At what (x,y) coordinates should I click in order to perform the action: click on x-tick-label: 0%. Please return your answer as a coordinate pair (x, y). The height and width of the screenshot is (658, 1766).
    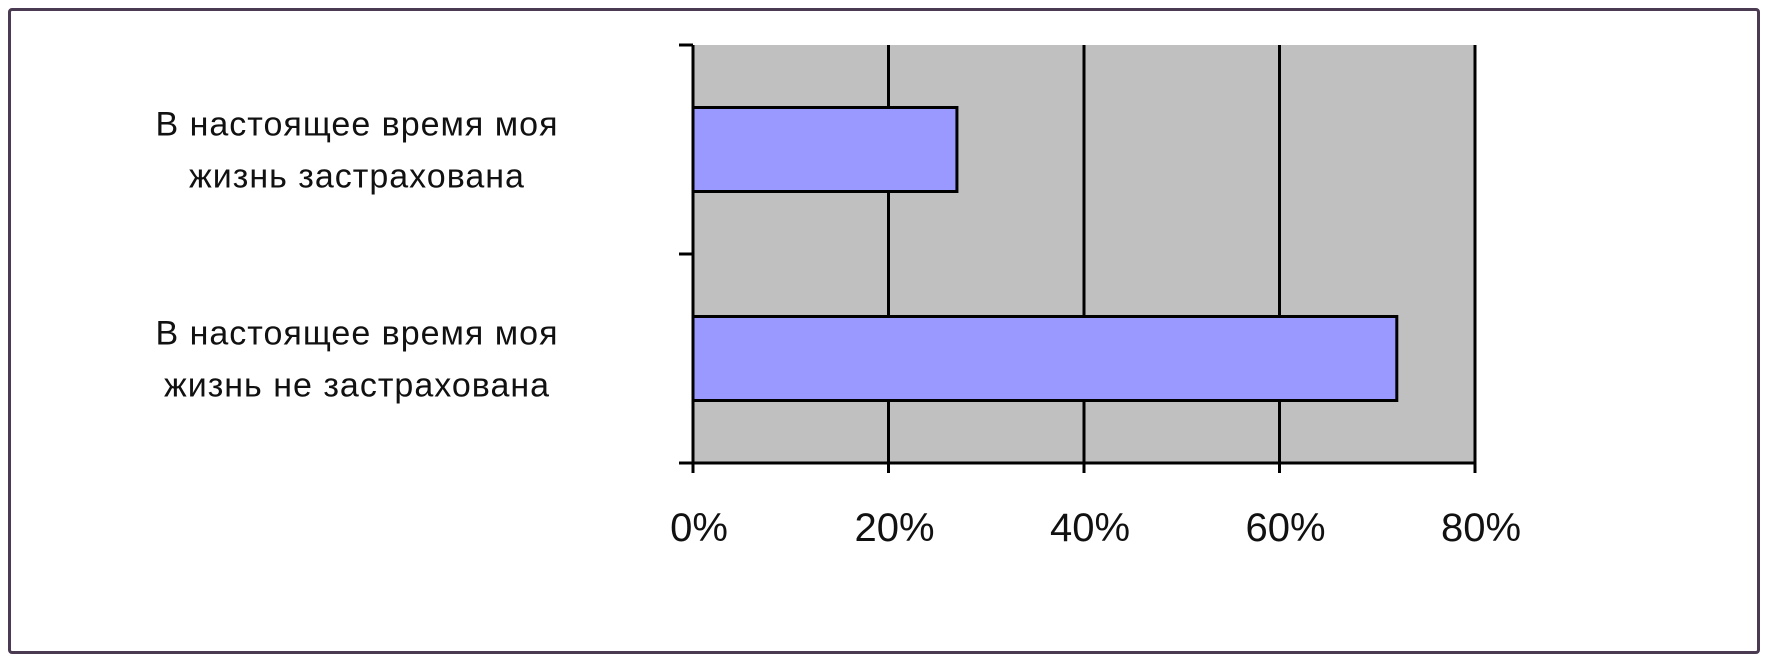
    Looking at the image, I should click on (699, 528).